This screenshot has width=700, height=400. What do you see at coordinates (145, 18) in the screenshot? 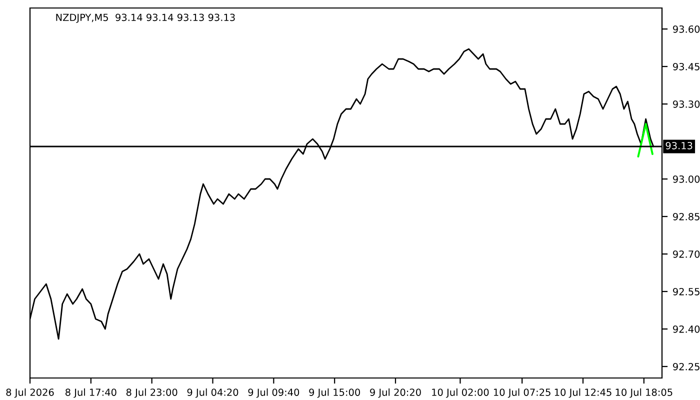
I see `text: NZDJPY,M5 93.14 93.14 93.13 93.13` at bounding box center [145, 18].